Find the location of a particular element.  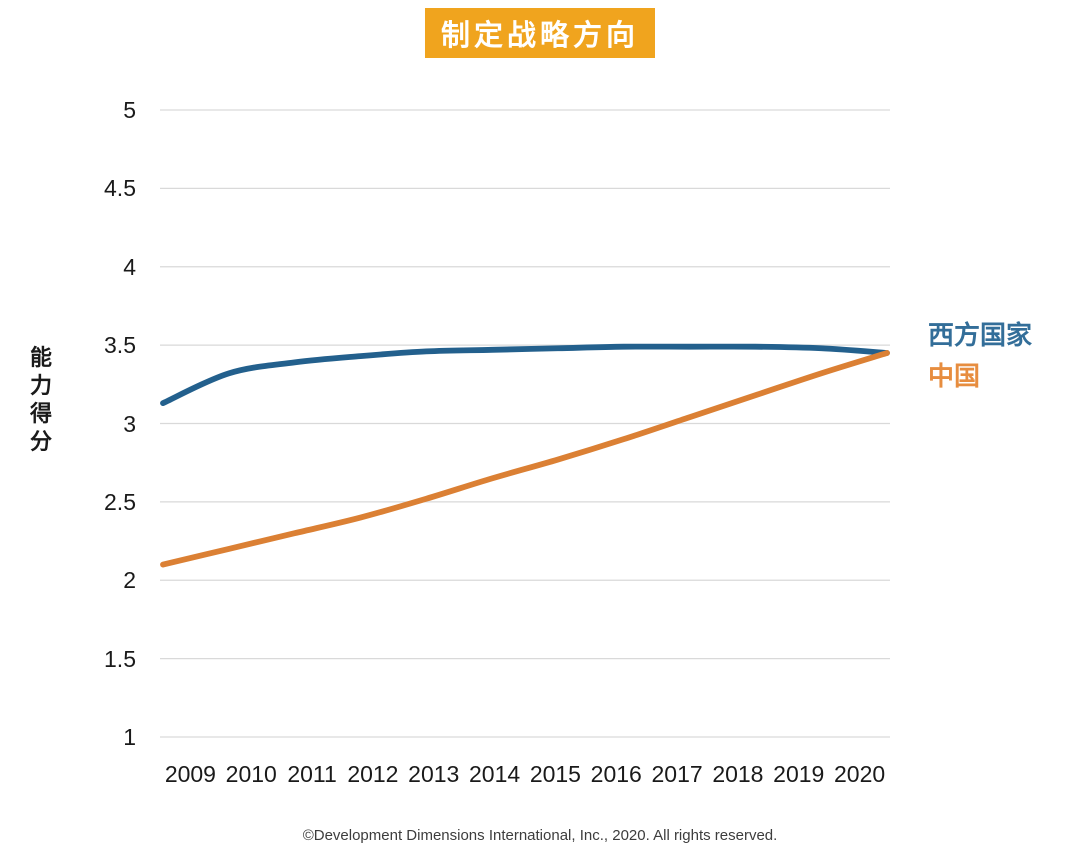

chart-title-badge: 制定战略方向 is located at coordinates (540, 33).